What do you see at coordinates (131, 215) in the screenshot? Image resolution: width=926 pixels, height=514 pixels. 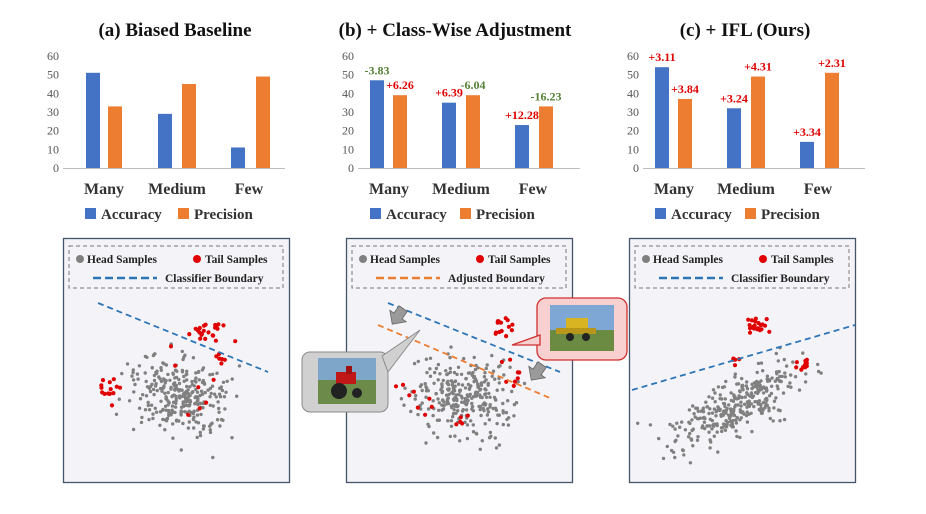 I see `legend-label-accuracy: Accuracy` at bounding box center [131, 215].